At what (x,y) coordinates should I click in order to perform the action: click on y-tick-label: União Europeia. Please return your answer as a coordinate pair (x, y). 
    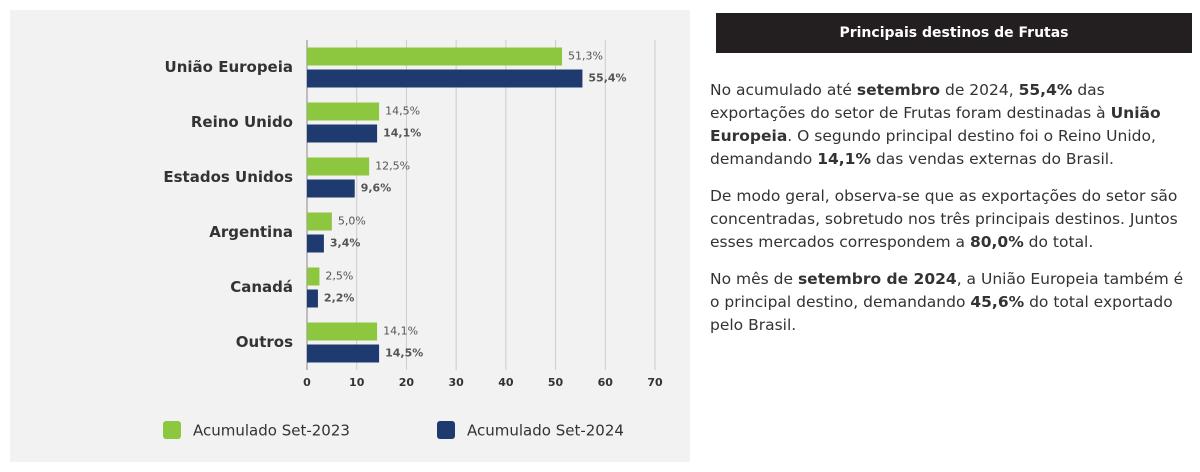
    Looking at the image, I should click on (229, 67).